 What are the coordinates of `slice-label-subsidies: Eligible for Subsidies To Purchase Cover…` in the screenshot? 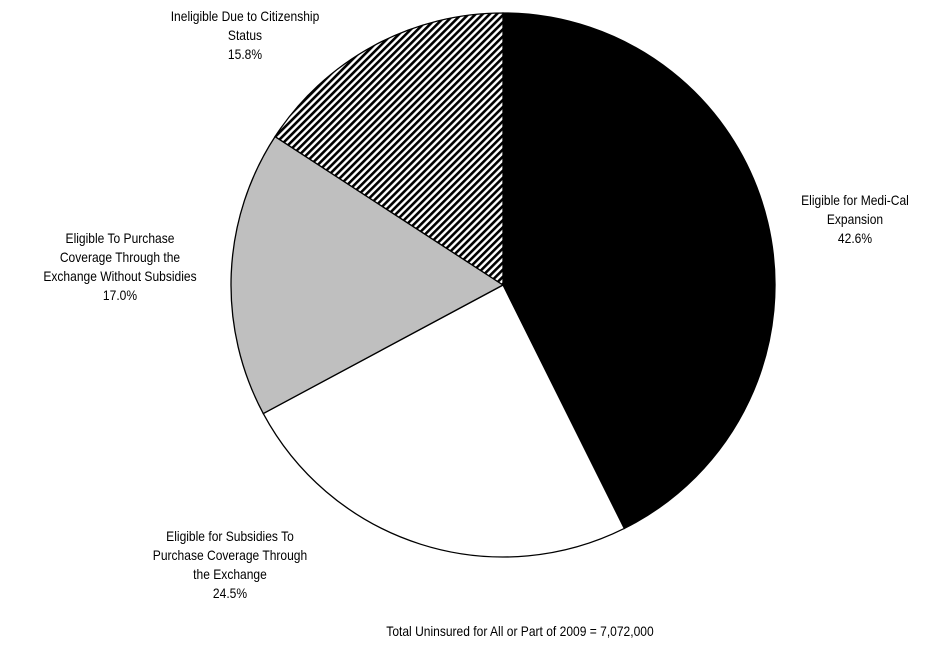 It's located at (230, 564).